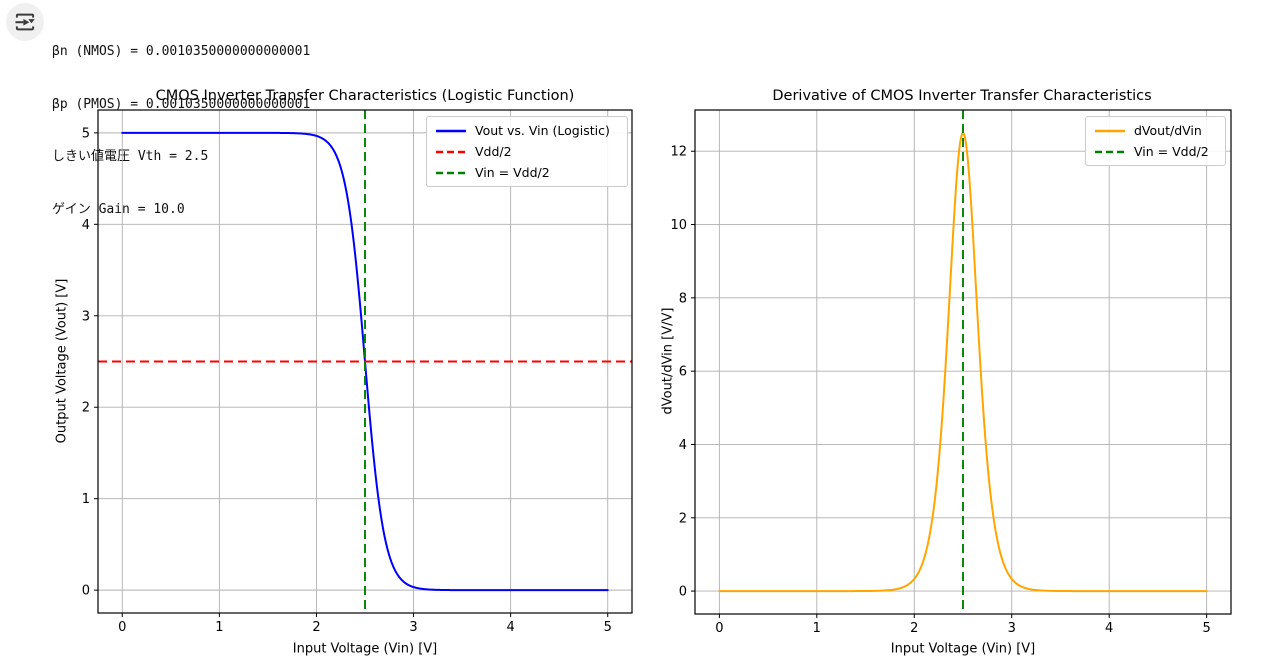 This screenshot has width=1283, height=667. Describe the element at coordinates (86, 316) in the screenshot. I see `y-tick-label: 3` at that location.